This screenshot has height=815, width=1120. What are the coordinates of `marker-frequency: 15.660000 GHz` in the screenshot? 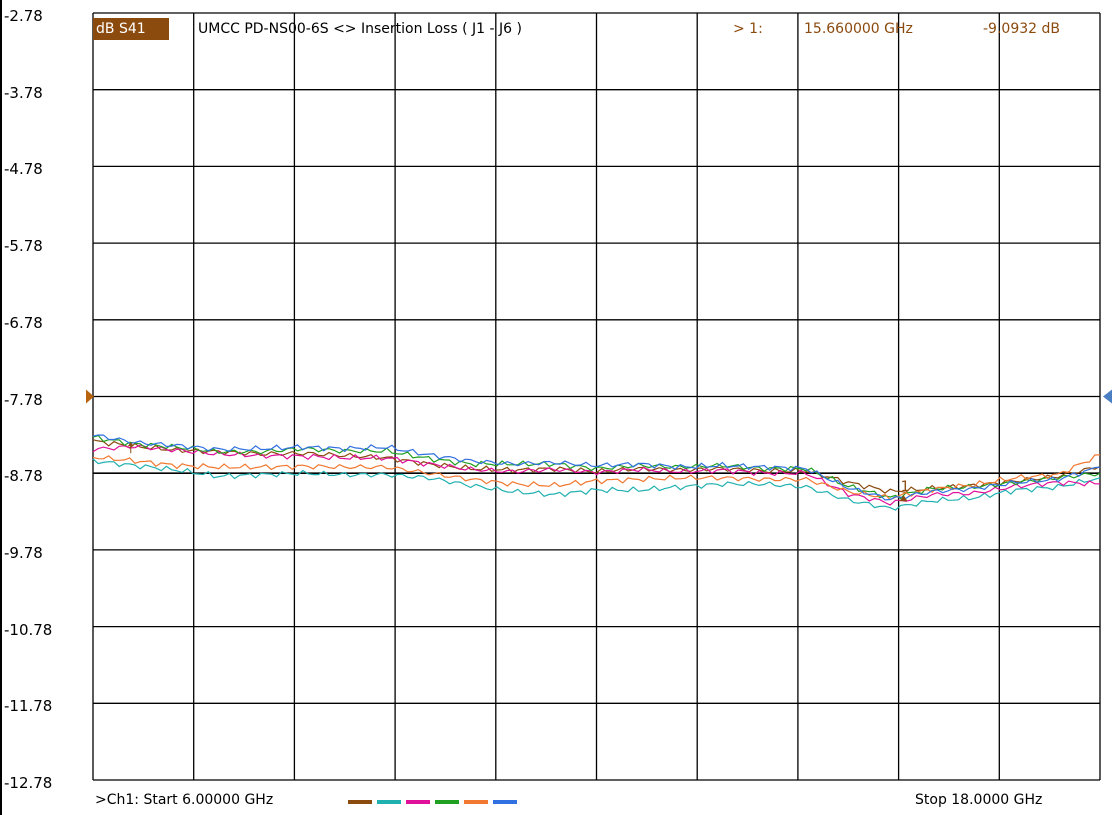 It's located at (858, 29).